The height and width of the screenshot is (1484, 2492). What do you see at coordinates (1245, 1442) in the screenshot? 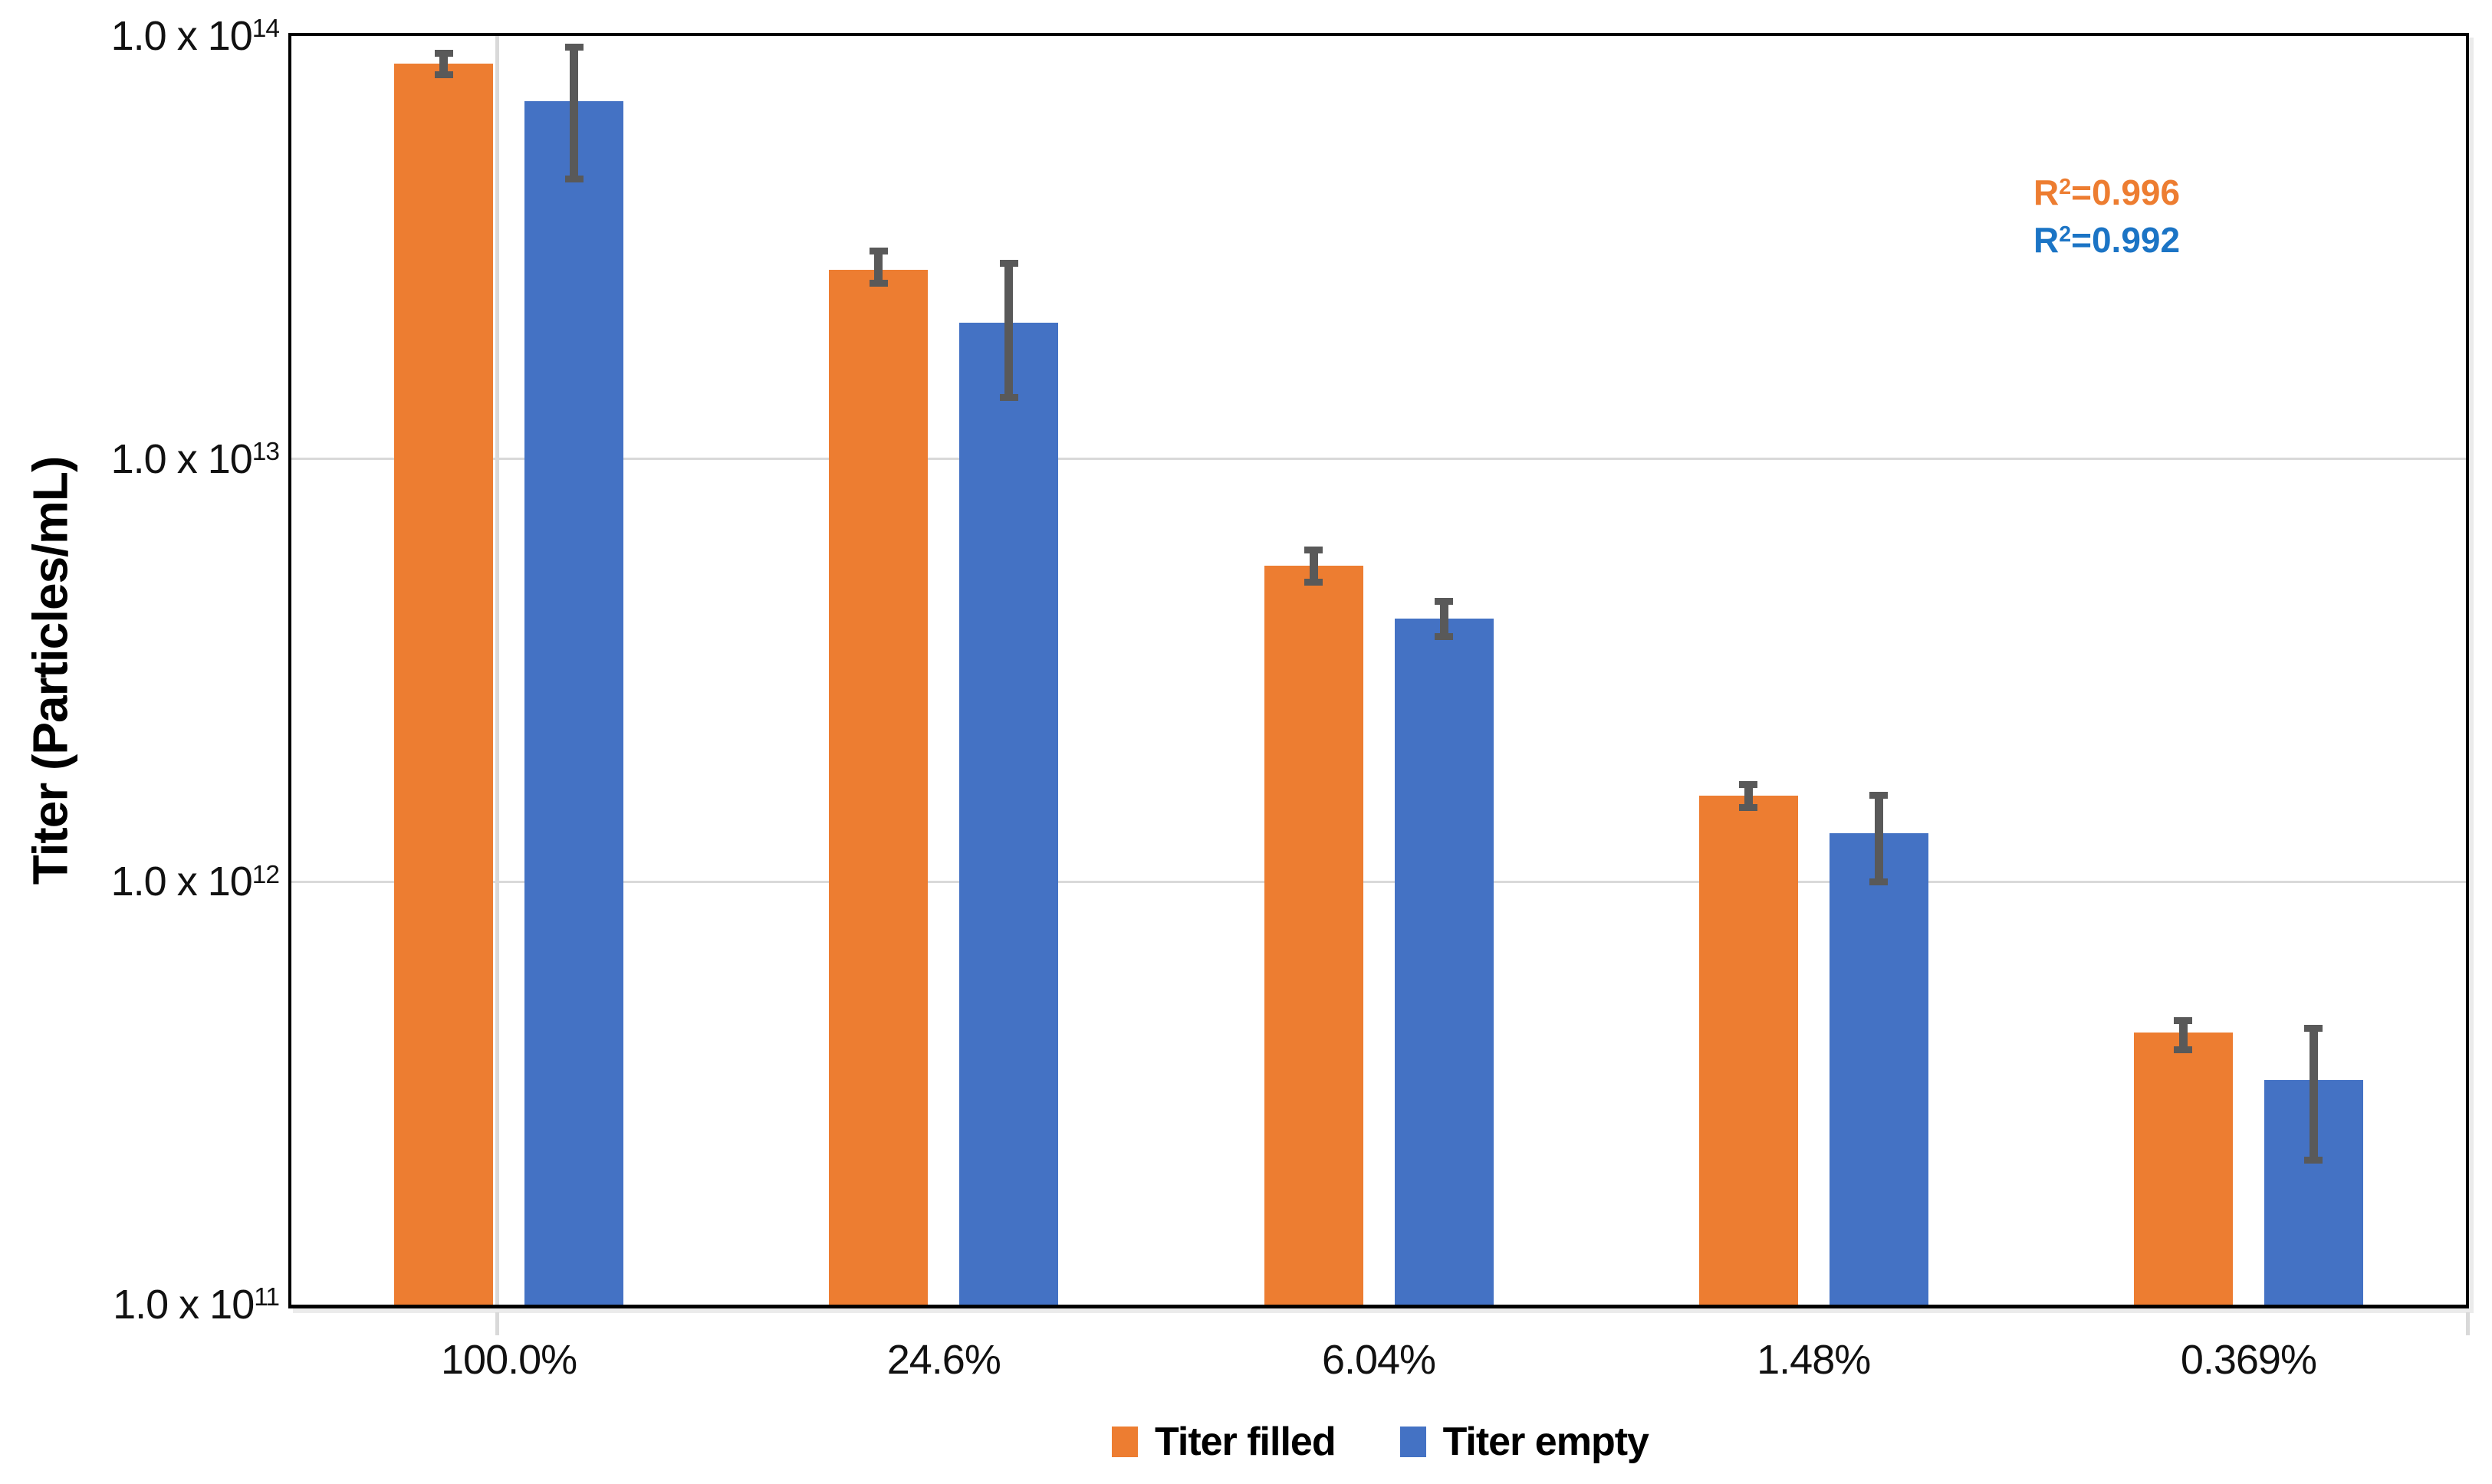
I see `legend-label-titer-filled: Titer filled` at bounding box center [1245, 1442].